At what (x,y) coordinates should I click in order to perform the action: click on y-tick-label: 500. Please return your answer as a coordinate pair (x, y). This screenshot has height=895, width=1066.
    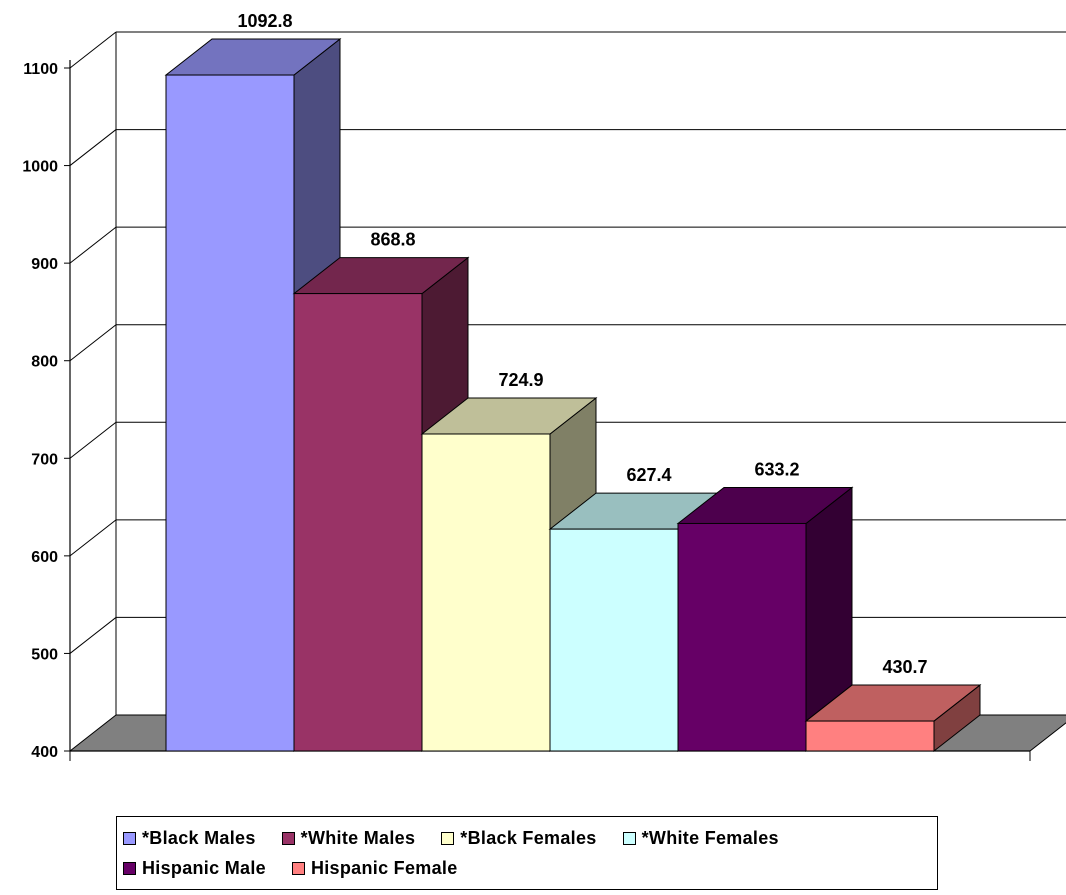
    Looking at the image, I should click on (44, 654).